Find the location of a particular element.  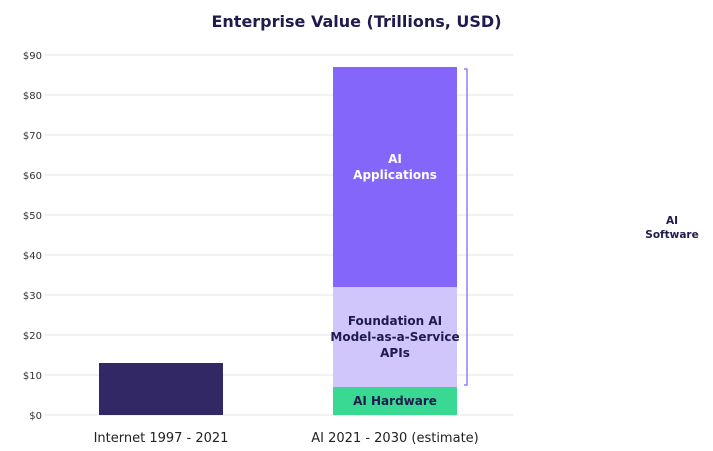

bar-segment-label: AI Hardware is located at coordinates (395, 401).